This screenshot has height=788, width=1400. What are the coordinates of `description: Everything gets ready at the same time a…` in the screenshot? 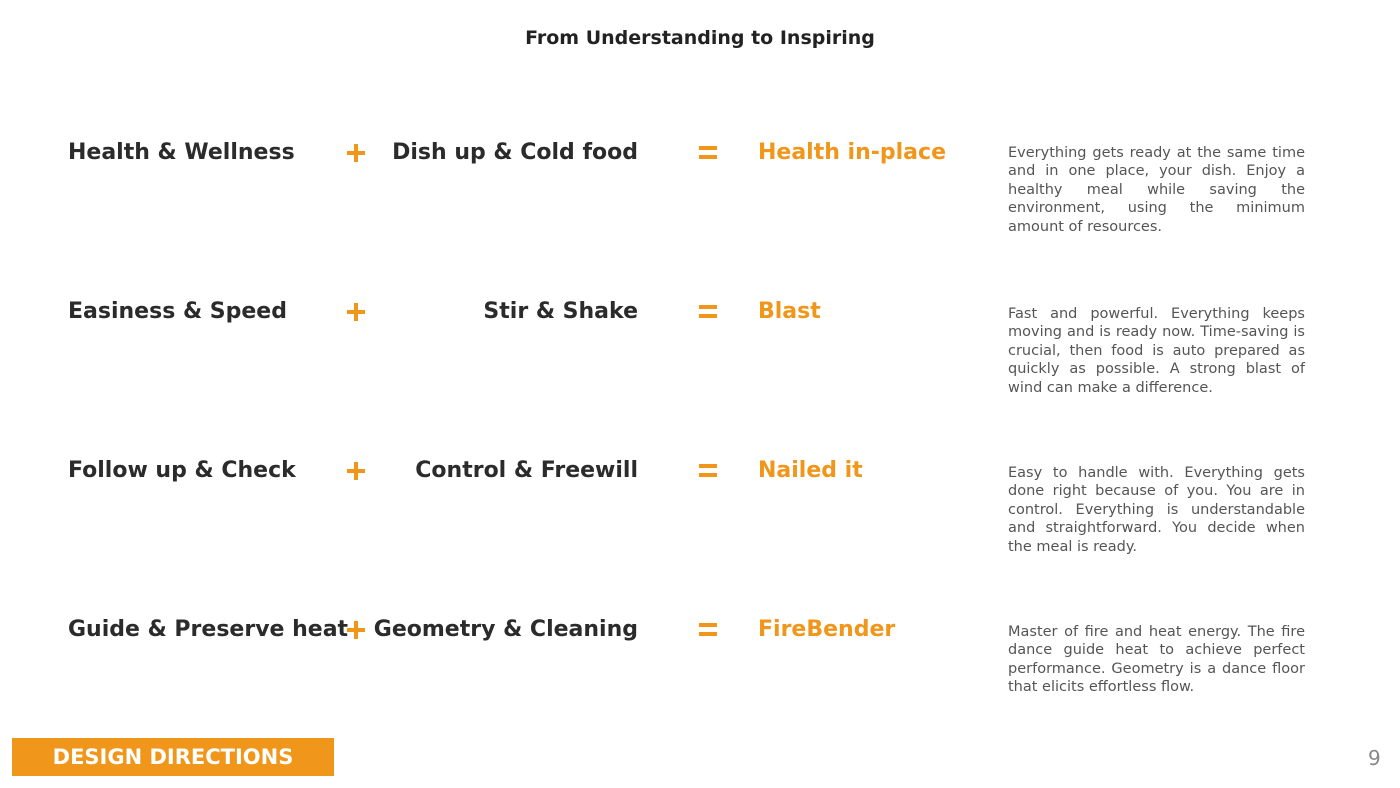 It's located at (1156, 190).